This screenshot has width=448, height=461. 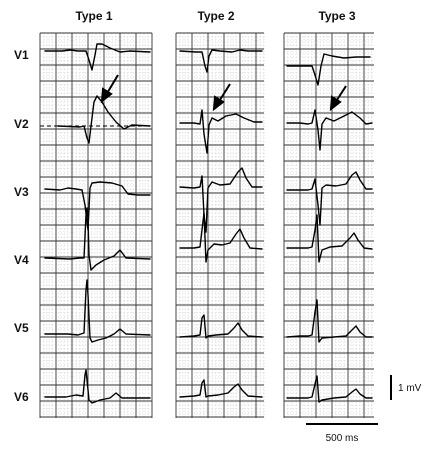 What do you see at coordinates (329, 389) in the screenshot?
I see `trace-type3-v6` at bounding box center [329, 389].